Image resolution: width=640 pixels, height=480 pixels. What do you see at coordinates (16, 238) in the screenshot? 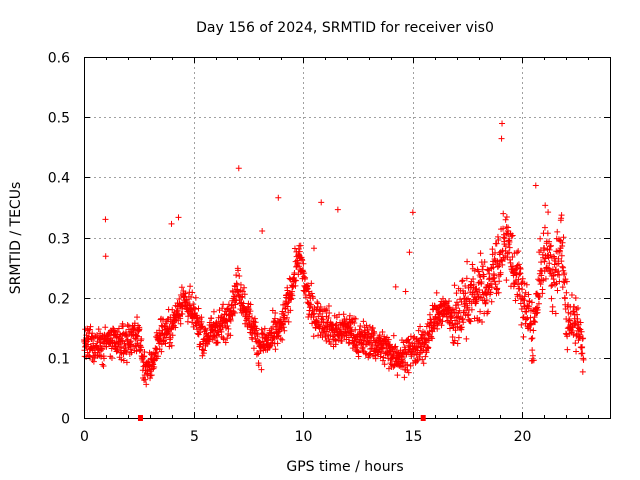
I see `y-axis-label: SRMTID / TECUs` at bounding box center [16, 238].